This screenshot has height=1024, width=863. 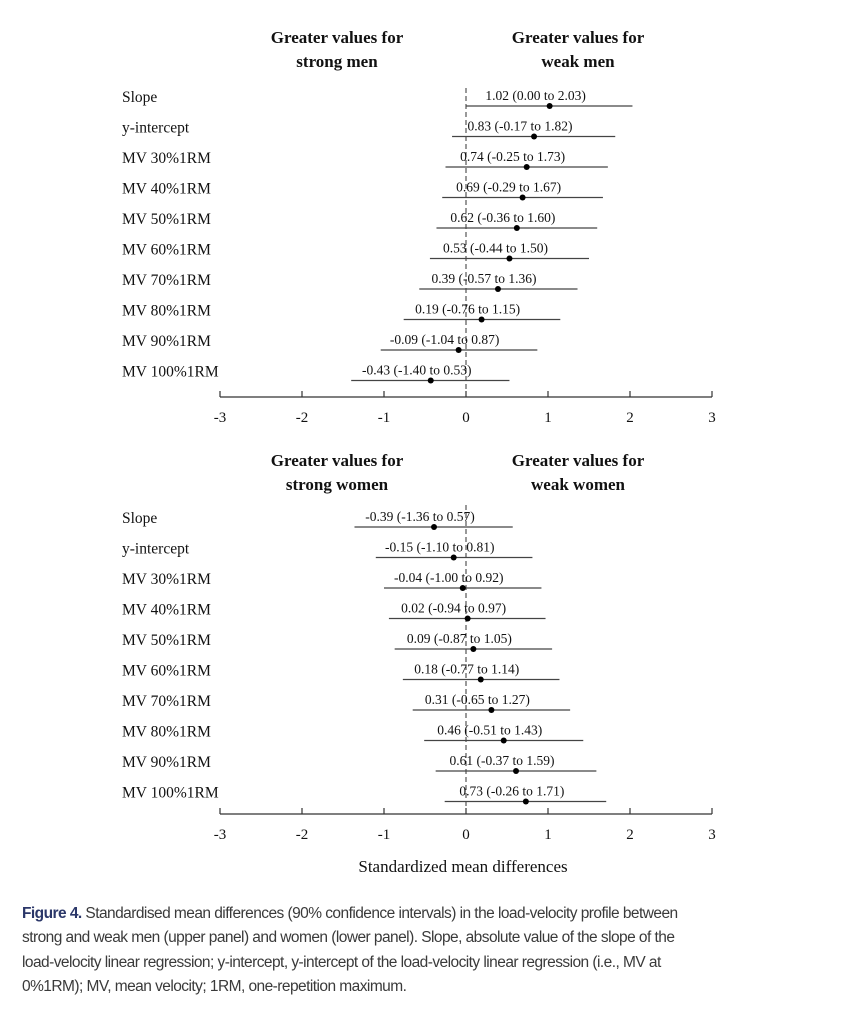 What do you see at coordinates (453, 608) in the screenshot?
I see `estimate-label: 0.02 (-0.94 to 0.97)` at bounding box center [453, 608].